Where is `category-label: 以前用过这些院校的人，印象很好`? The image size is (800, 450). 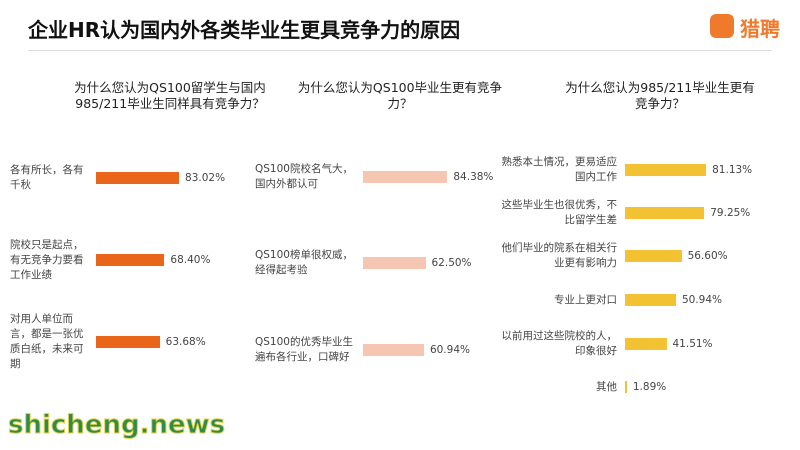
category-label: 以前用过这些院校的人，印象很好 is located at coordinates (559, 343).